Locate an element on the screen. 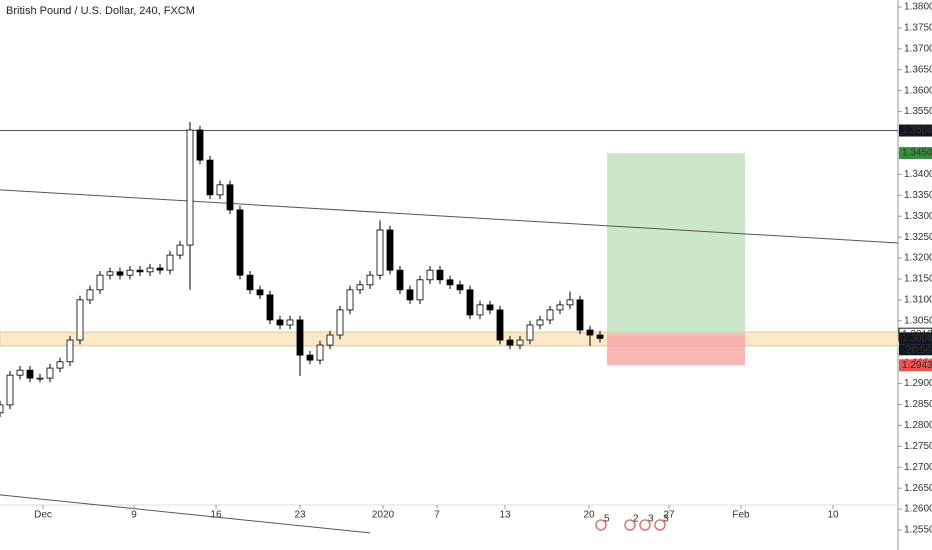 The width and height of the screenshot is (932, 550). x-tick-label: 9 is located at coordinates (134, 515).